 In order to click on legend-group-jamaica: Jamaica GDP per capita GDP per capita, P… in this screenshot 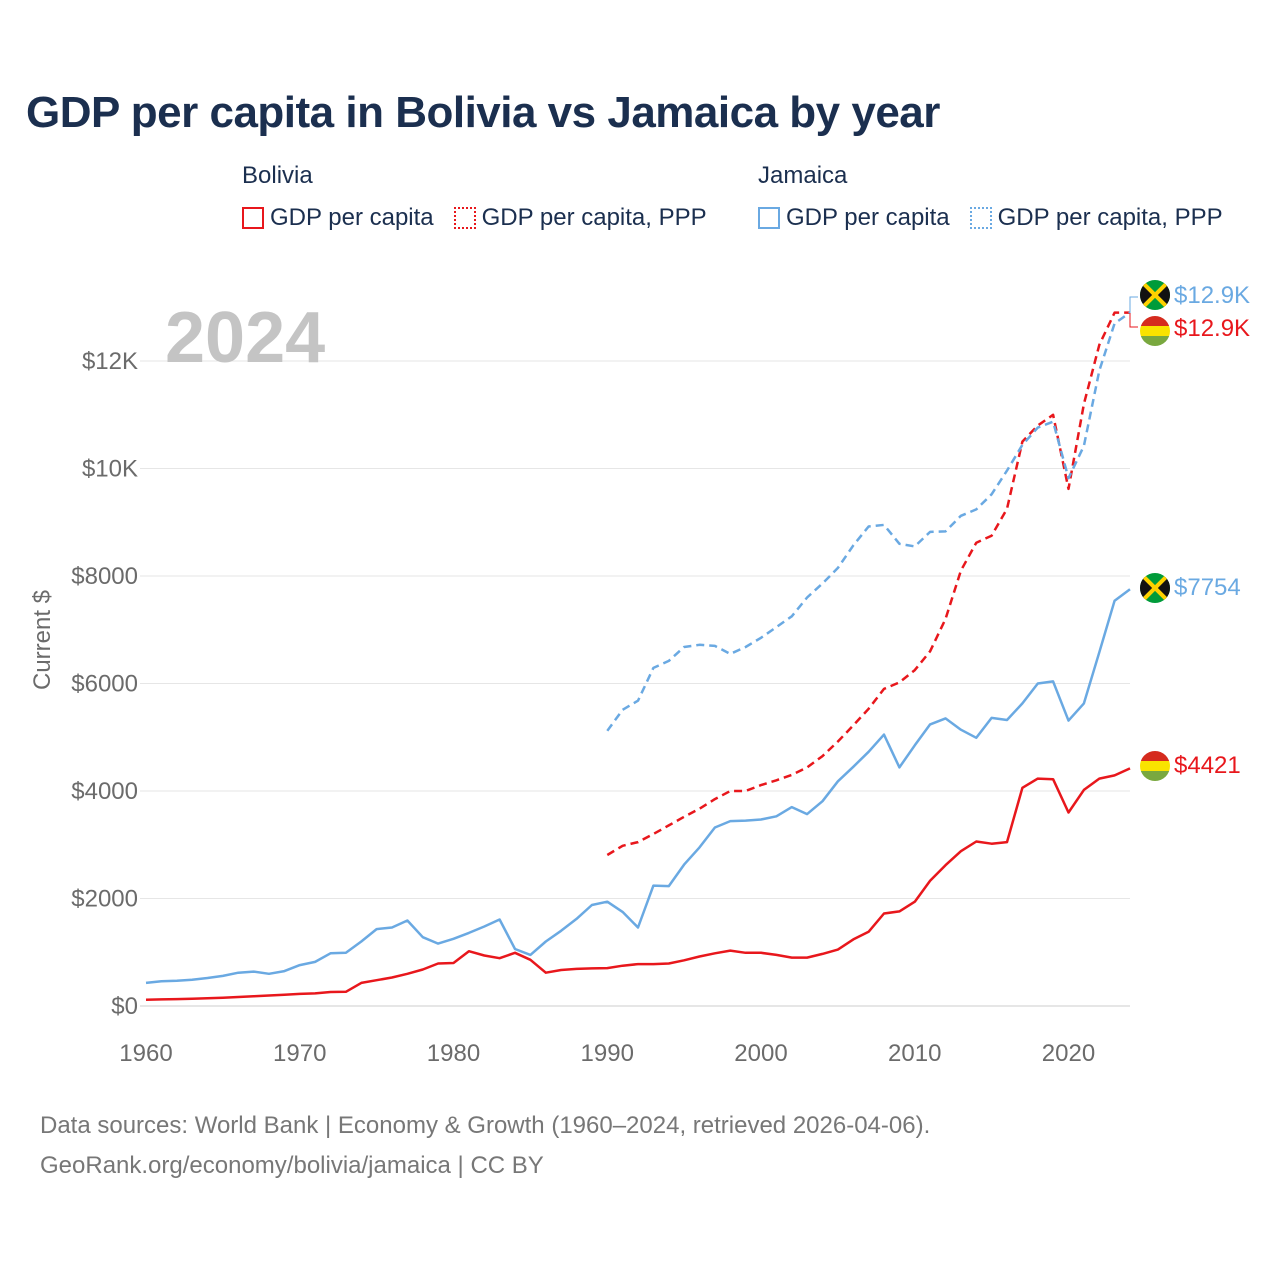, I will do `click(990, 197)`.